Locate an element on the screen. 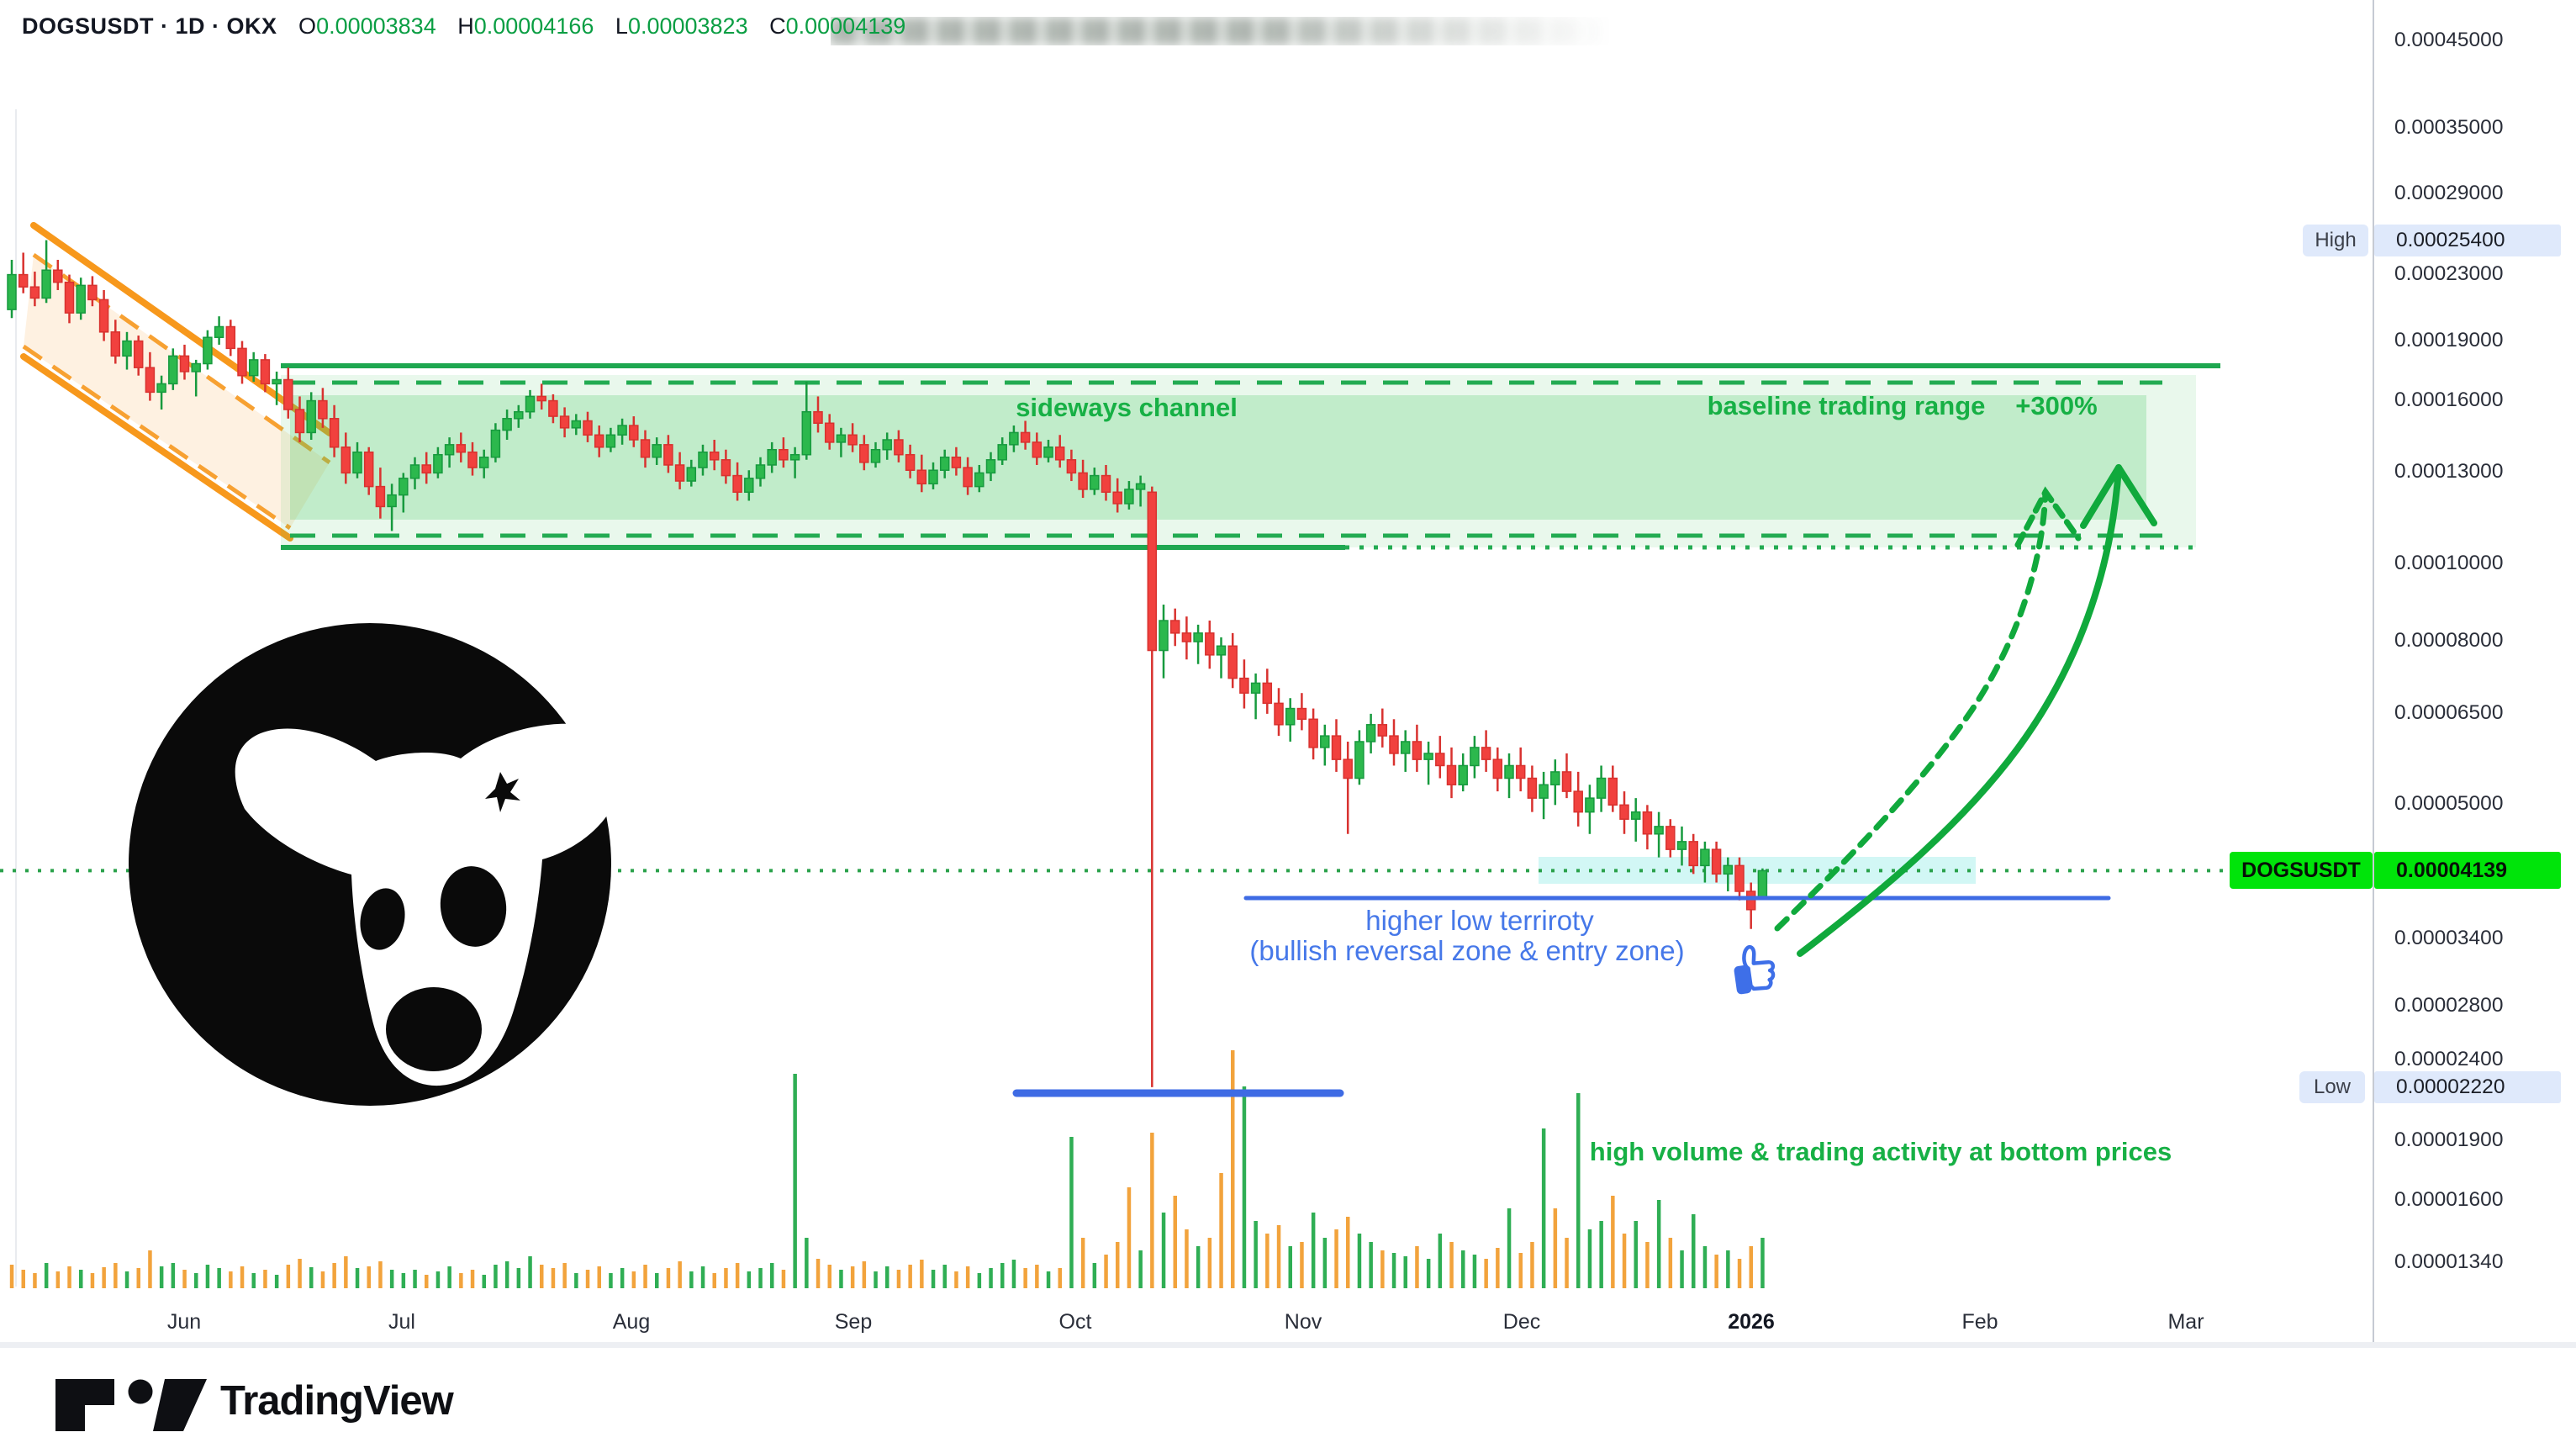 This screenshot has height=1448, width=2576. annotation-higher-low-line1: higher low terriroty is located at coordinates (1479, 920).